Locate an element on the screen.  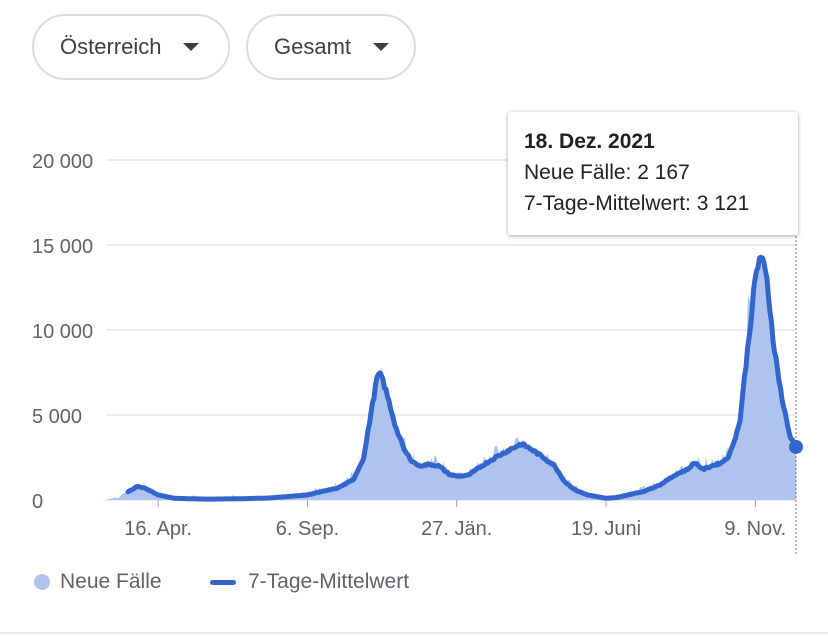
x-tick-label: 19. Juni is located at coordinates (606, 529).